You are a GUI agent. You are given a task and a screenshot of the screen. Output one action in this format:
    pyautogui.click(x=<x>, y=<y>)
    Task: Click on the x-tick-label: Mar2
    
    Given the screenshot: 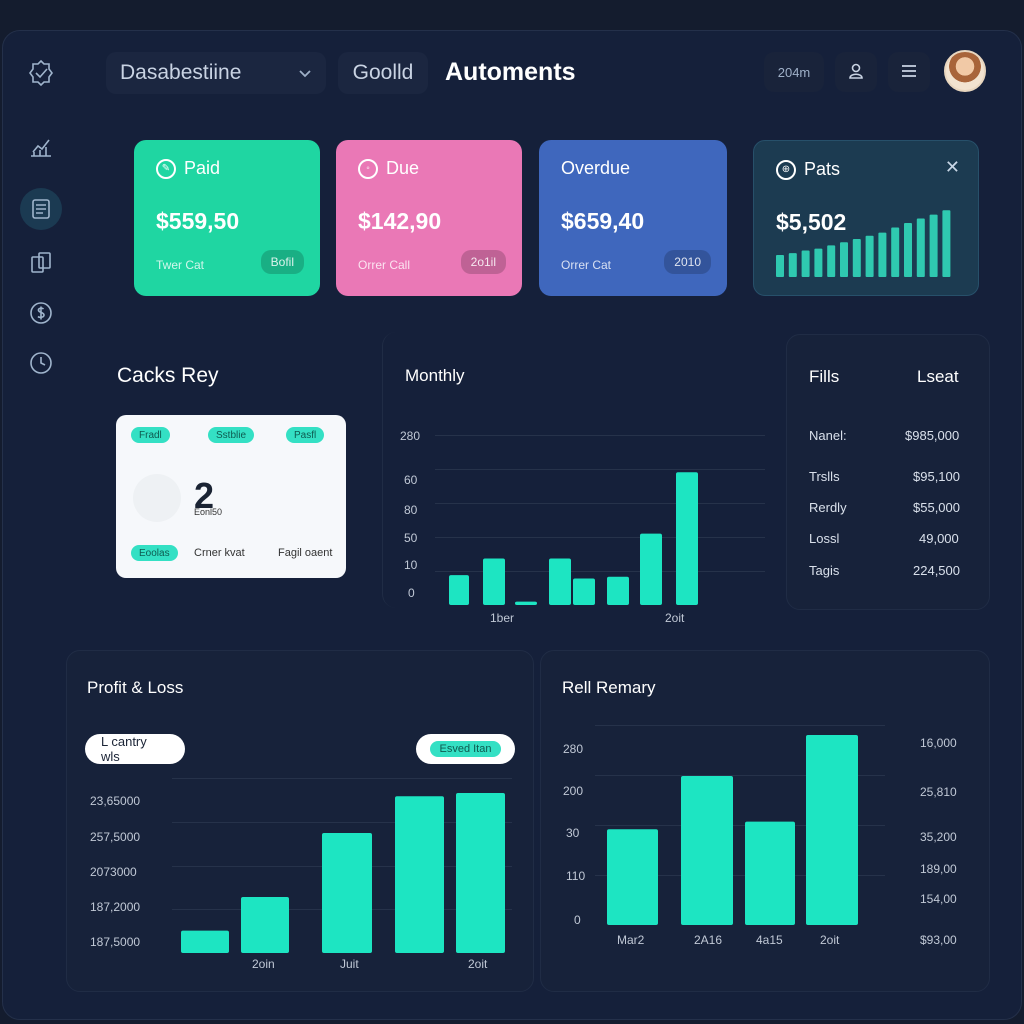 What is the action you would take?
    pyautogui.click(x=631, y=940)
    